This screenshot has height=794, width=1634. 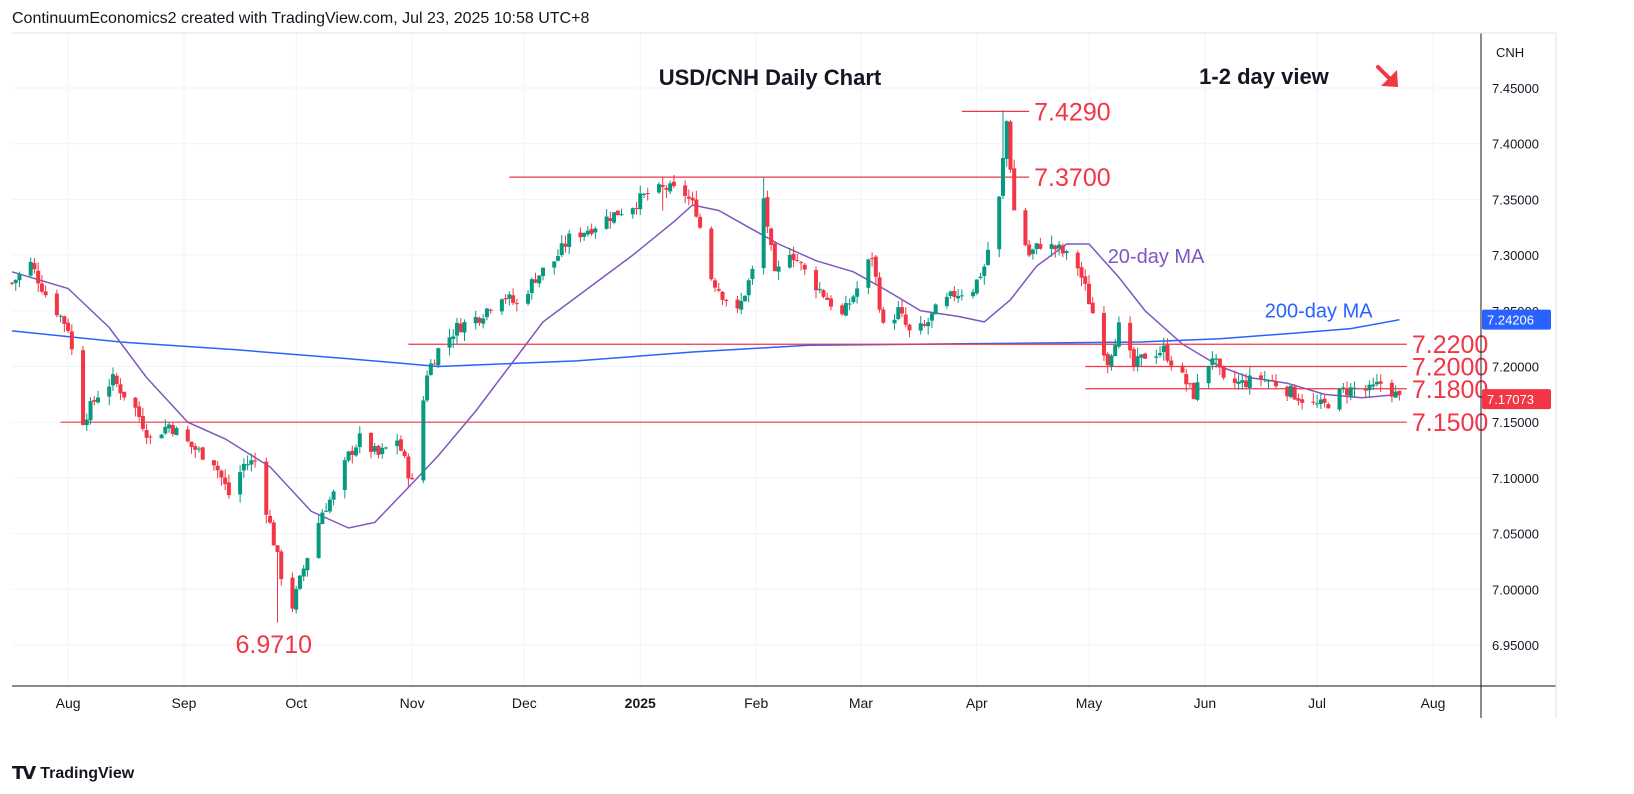 What do you see at coordinates (184, 703) in the screenshot?
I see `time-tick-label: Sep` at bounding box center [184, 703].